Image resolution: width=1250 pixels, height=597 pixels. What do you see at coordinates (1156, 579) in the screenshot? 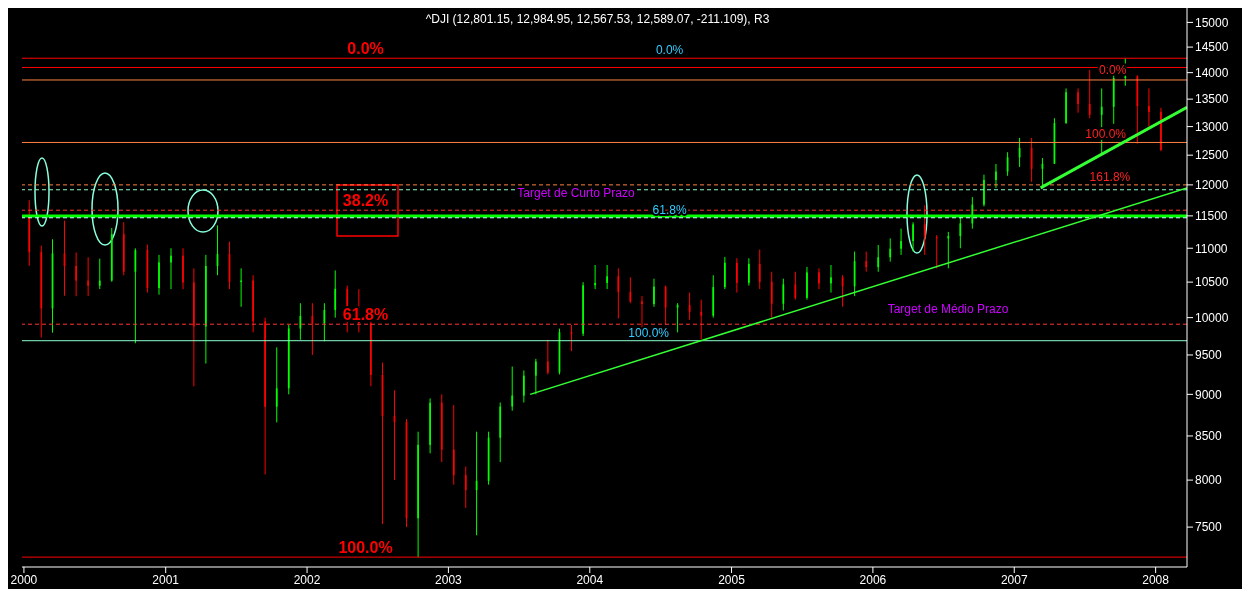
I see `x-tick-label: 2008` at bounding box center [1156, 579].